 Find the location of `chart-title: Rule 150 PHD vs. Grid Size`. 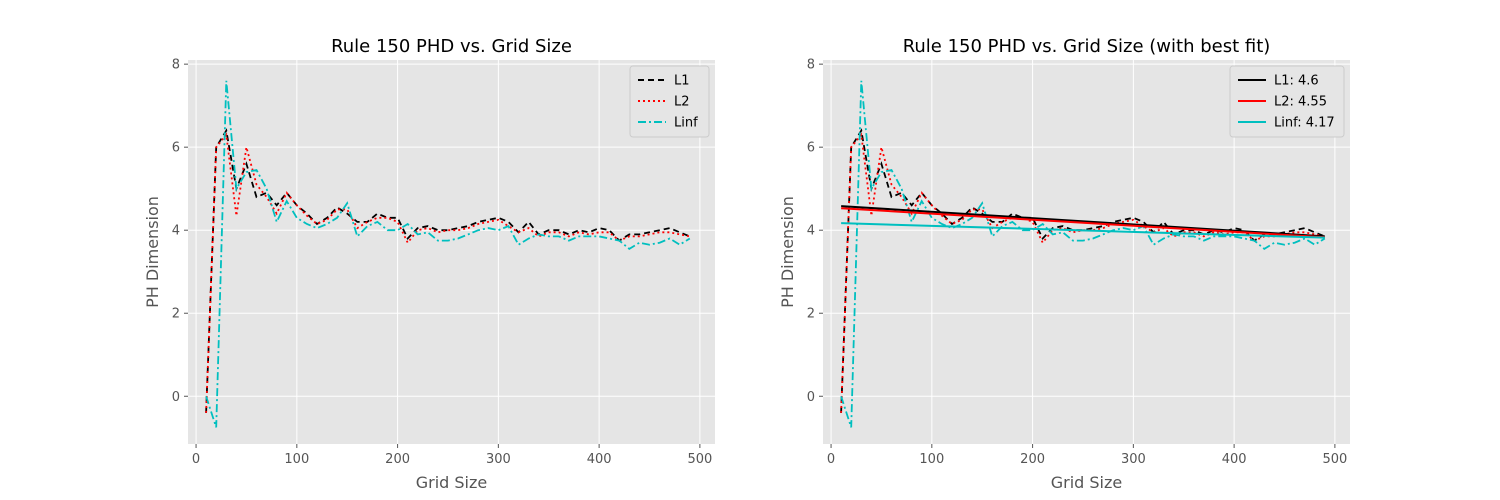

chart-title: Rule 150 PHD vs. Grid Size is located at coordinates (451, 46).